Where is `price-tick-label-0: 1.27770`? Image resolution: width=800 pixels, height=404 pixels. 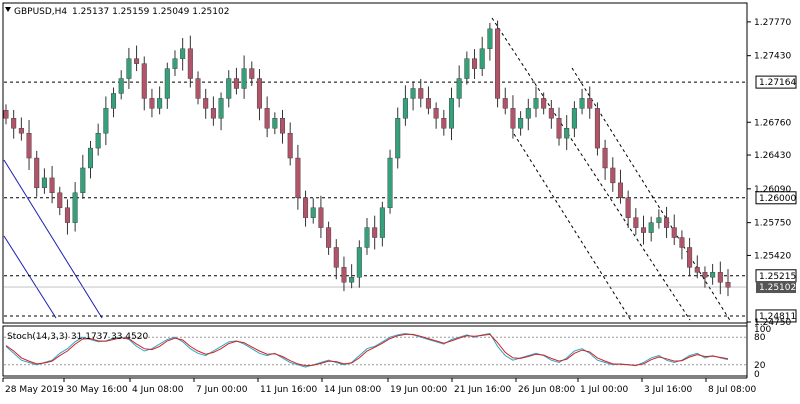
price-tick-label-0: 1.27770 is located at coordinates (772, 23).